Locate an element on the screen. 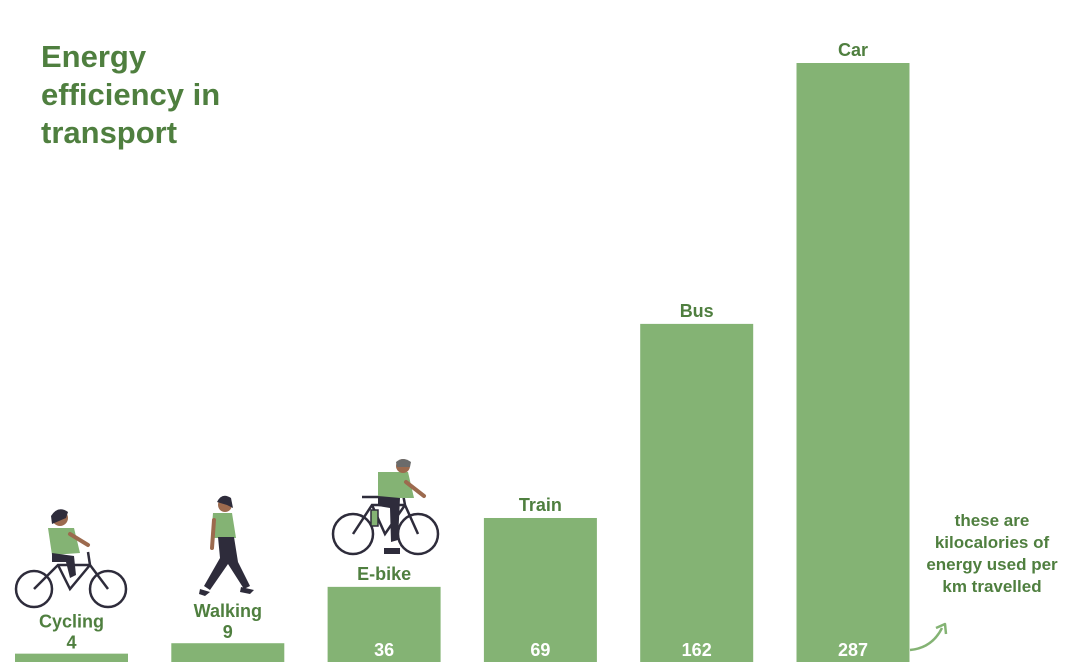 The height and width of the screenshot is (662, 1078). category-label-e-bike: E-bike is located at coordinates (384, 574).